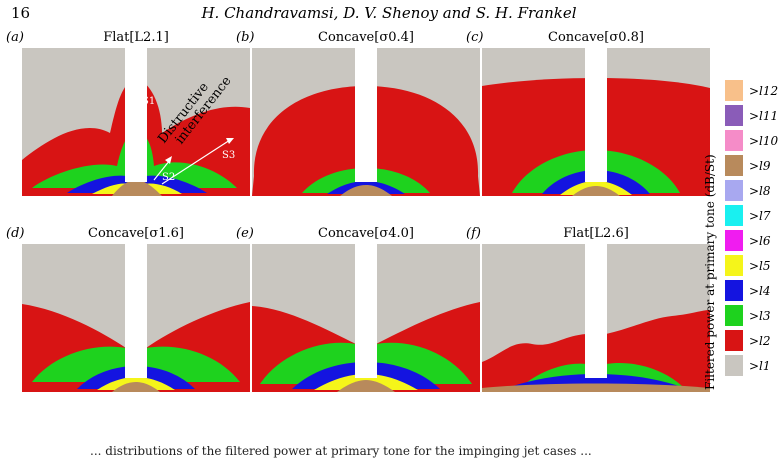 The height and width of the screenshot is (466, 778). I want to click on panel-title: Flat[L2.1], so click(136, 37).